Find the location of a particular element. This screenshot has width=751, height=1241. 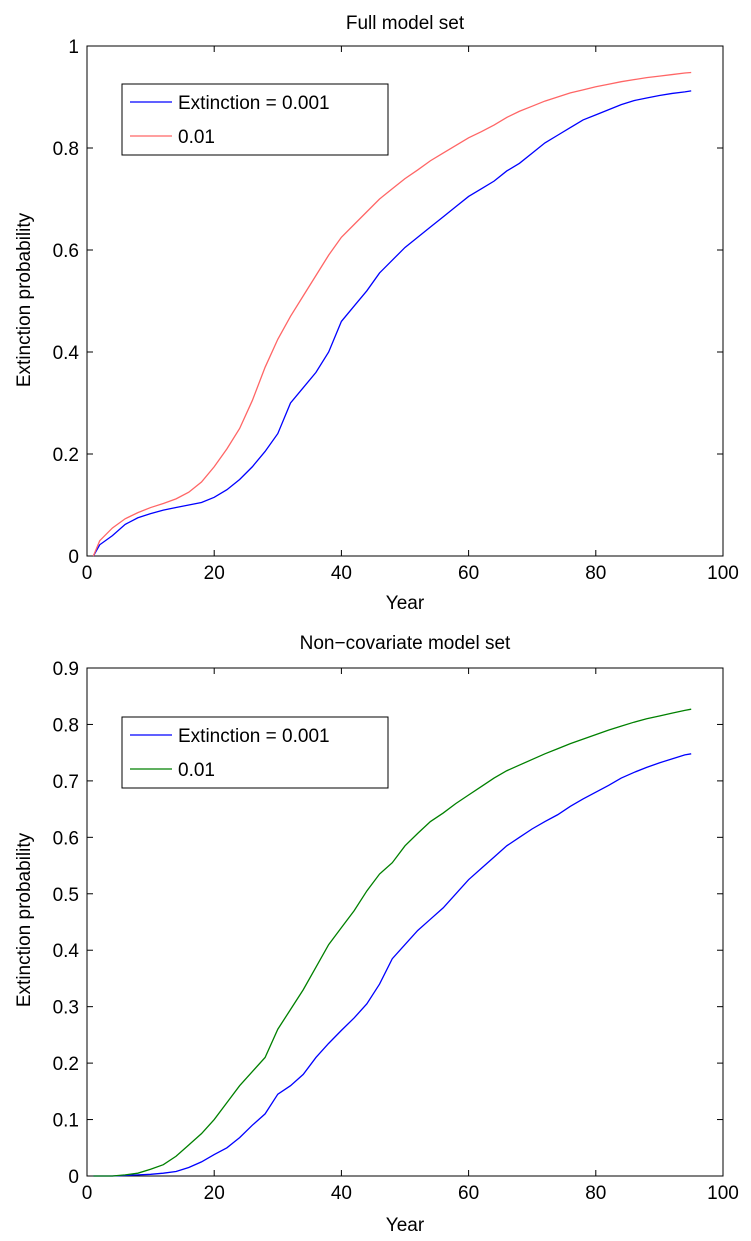

y-tick-label: 0.7 is located at coordinates (66, 782).